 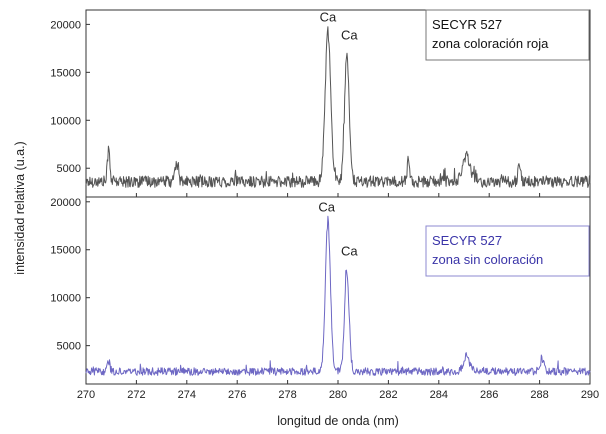 I want to click on x-tick-label: 274, so click(x=187, y=395).